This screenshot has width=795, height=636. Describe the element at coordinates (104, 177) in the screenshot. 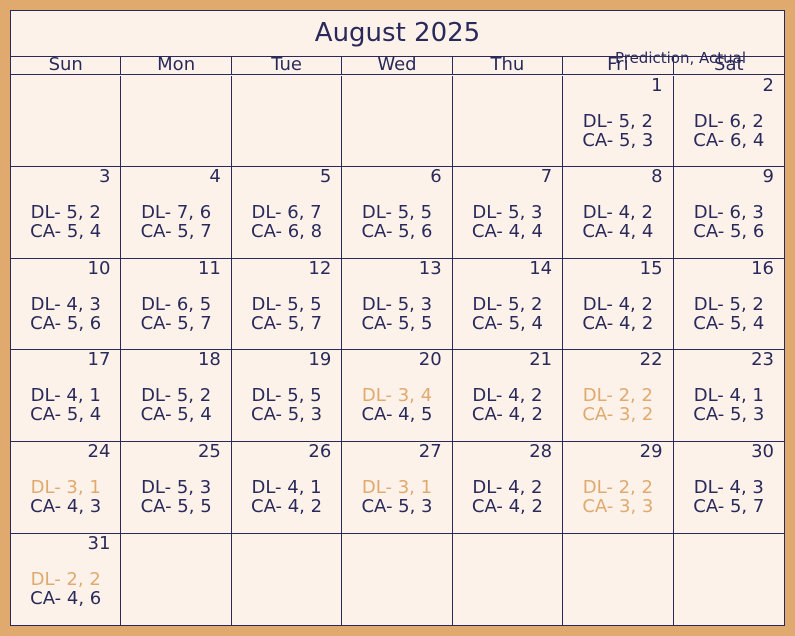

I see `day-number: 3` at that location.